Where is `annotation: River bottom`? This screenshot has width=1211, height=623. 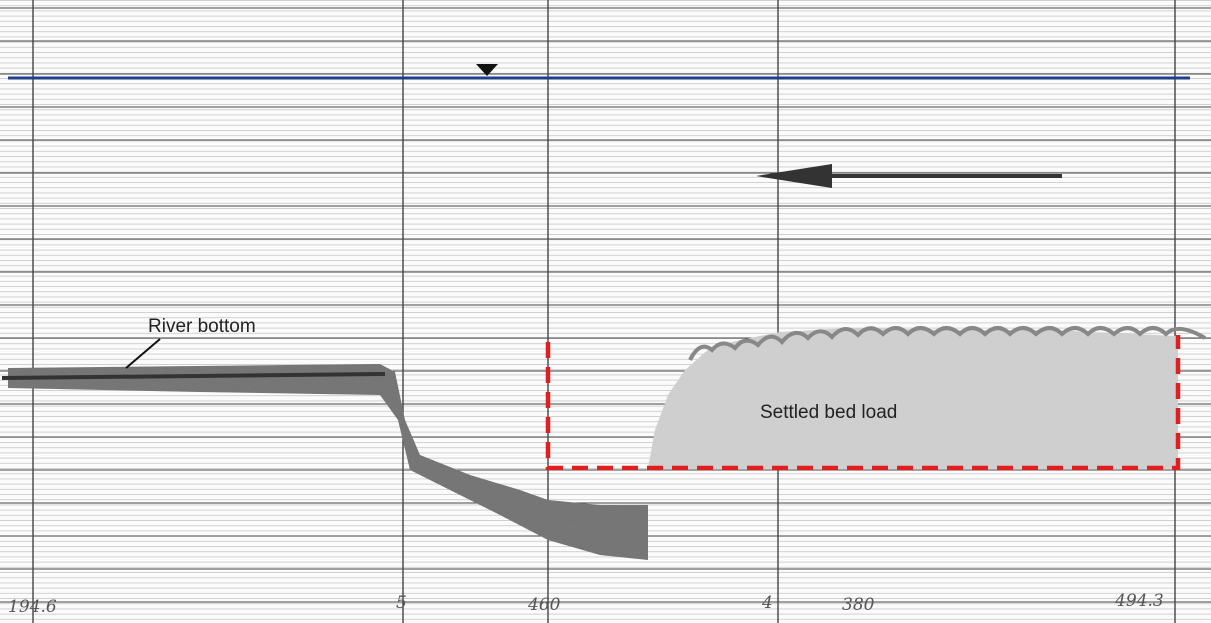
annotation: River bottom is located at coordinates (202, 326).